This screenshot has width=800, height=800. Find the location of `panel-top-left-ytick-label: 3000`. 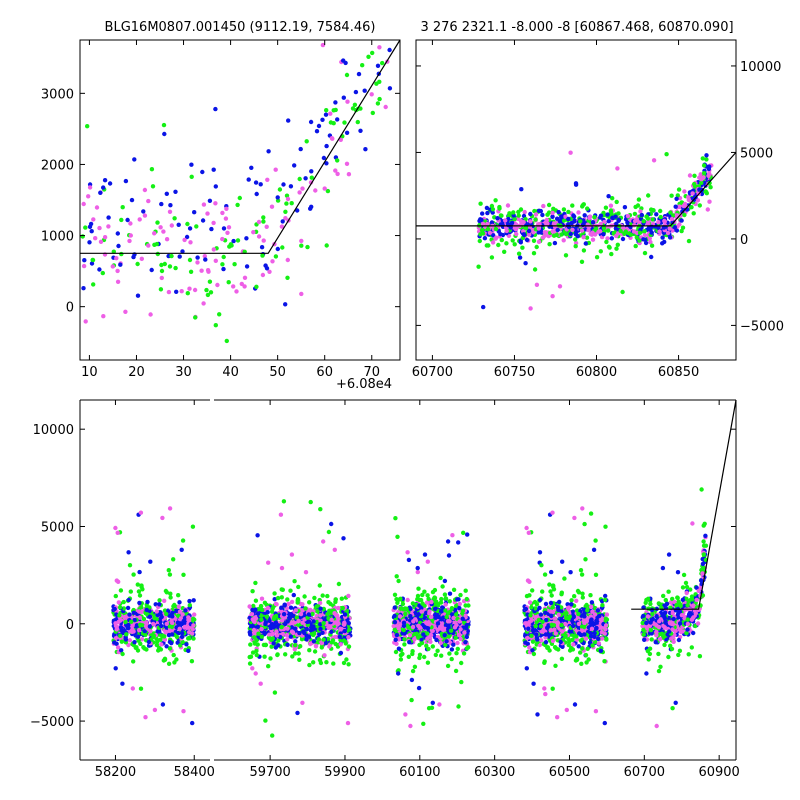

panel-top-left-ytick-label: 3000 is located at coordinates (57, 94).